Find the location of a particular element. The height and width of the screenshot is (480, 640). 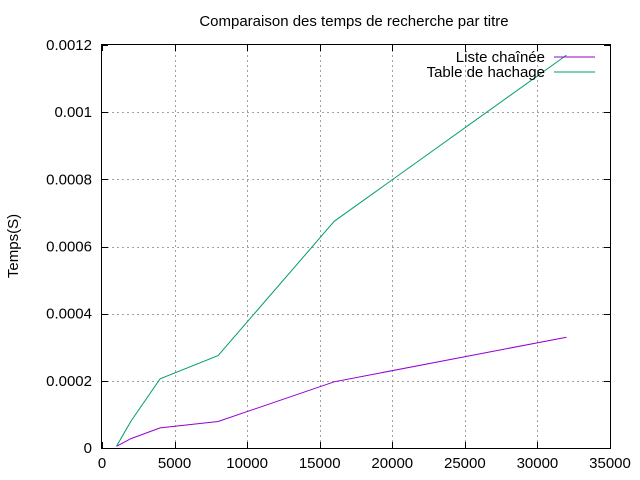

legend-label: Liste chaînée is located at coordinates (500, 57).